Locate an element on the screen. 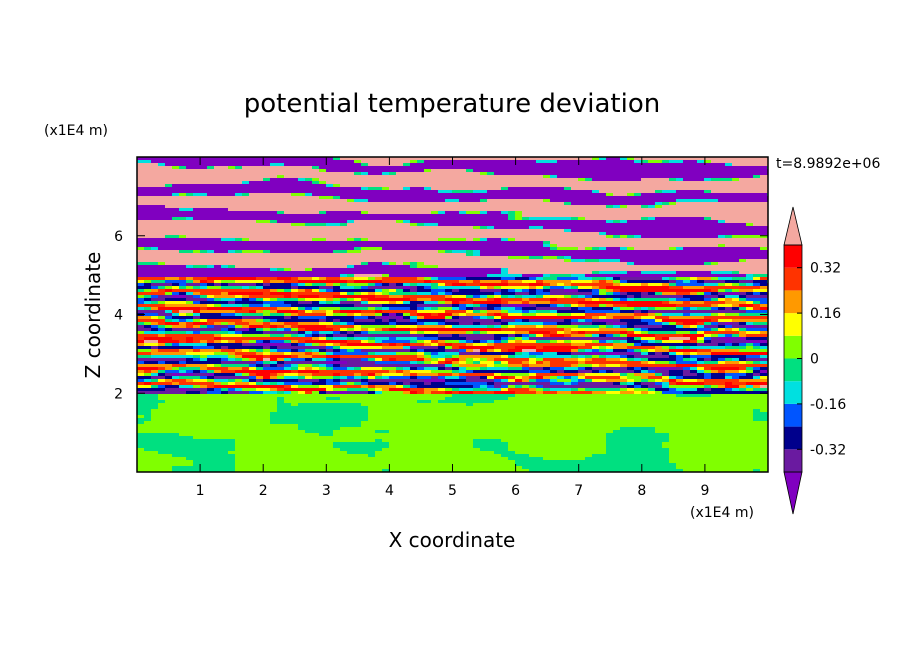 This screenshot has width=904, height=654. y-unit-label: (x1E4 m) is located at coordinates (76, 131).